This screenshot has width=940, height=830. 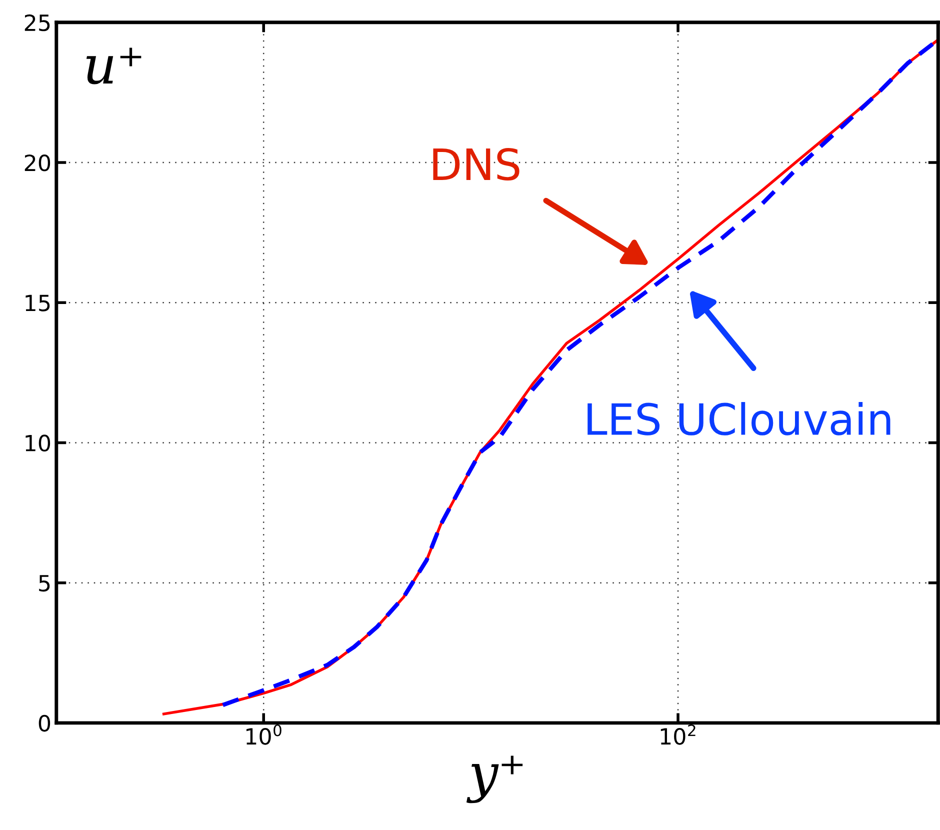 I want to click on x-axis-title: y⁺, so click(x=494, y=780).